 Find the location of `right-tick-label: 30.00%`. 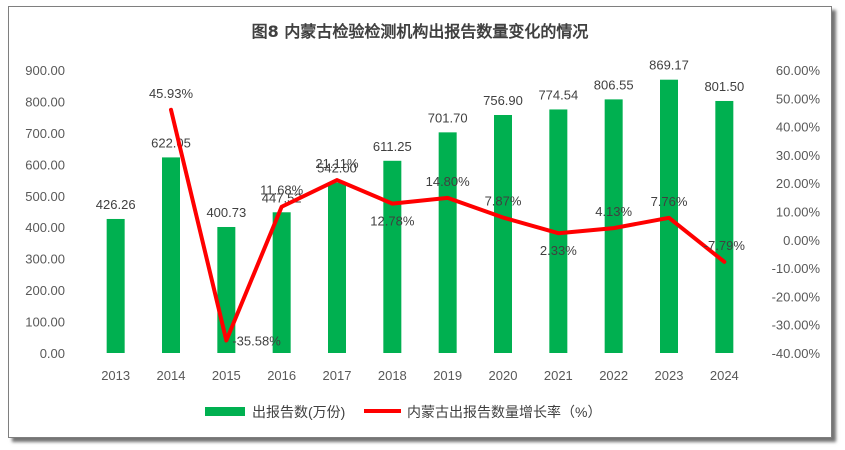

right-tick-label: 30.00% is located at coordinates (798, 155).